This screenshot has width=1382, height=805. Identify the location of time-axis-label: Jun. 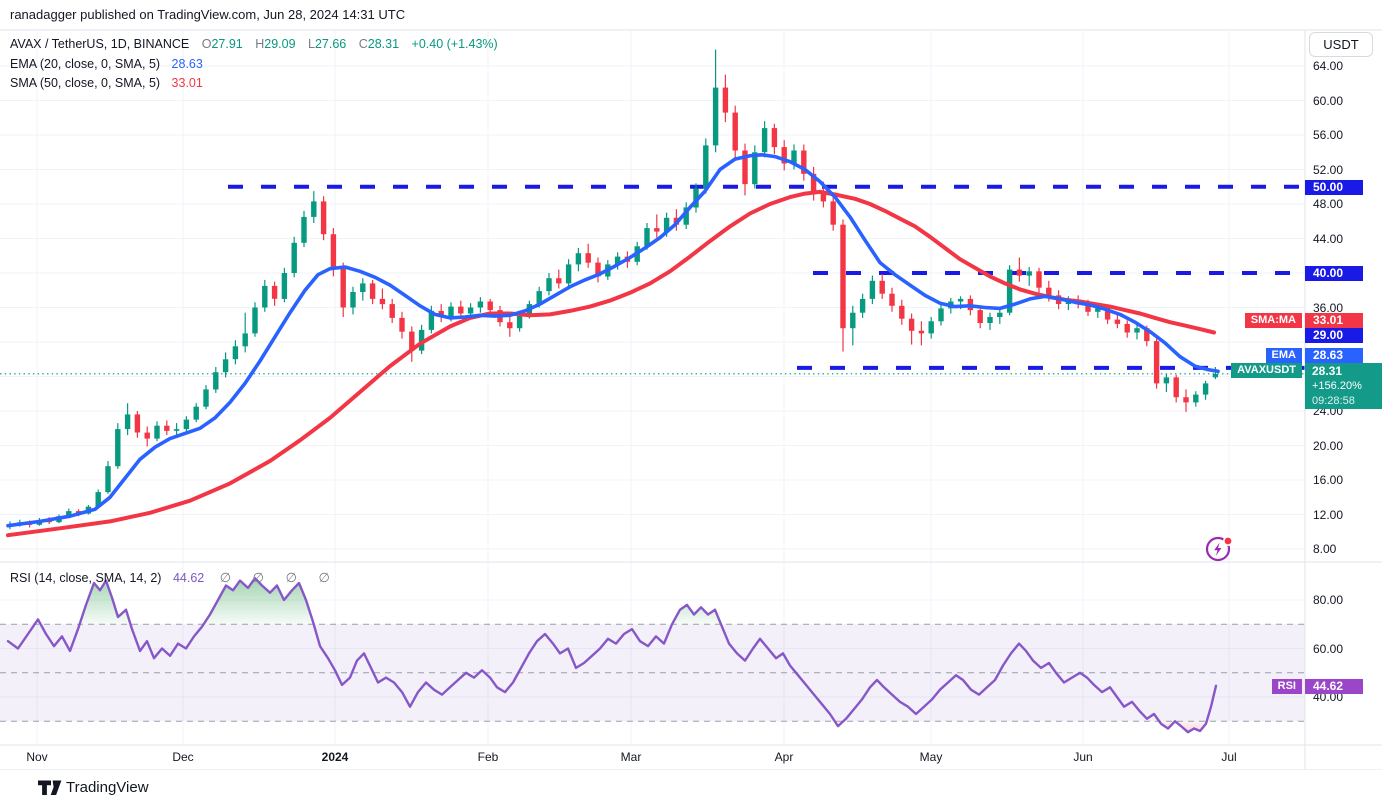
(1083, 757).